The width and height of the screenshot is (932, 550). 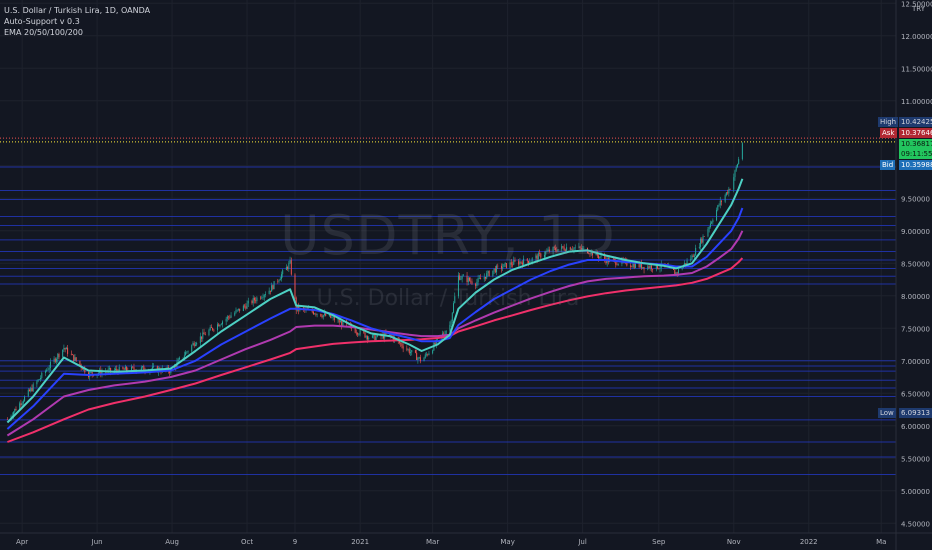 I want to click on price-tick-label: 6.00000, so click(x=915, y=427).